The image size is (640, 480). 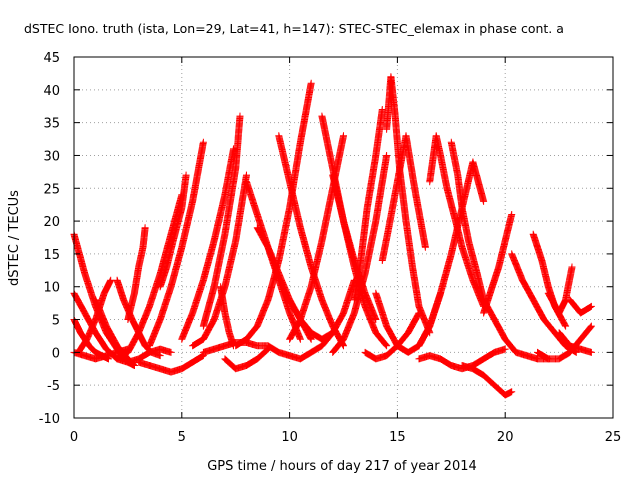 What do you see at coordinates (51, 156) in the screenshot?
I see `y-tick-label: 30` at bounding box center [51, 156].